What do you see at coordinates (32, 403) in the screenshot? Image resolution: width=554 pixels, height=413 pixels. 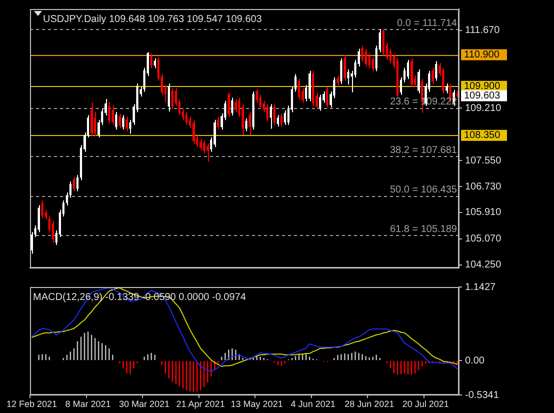 I see `x-tick-label: 12 Feb 2021` at bounding box center [32, 403].